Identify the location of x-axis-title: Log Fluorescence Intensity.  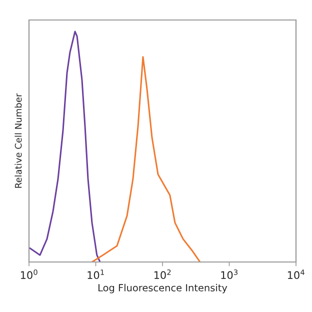
(163, 289).